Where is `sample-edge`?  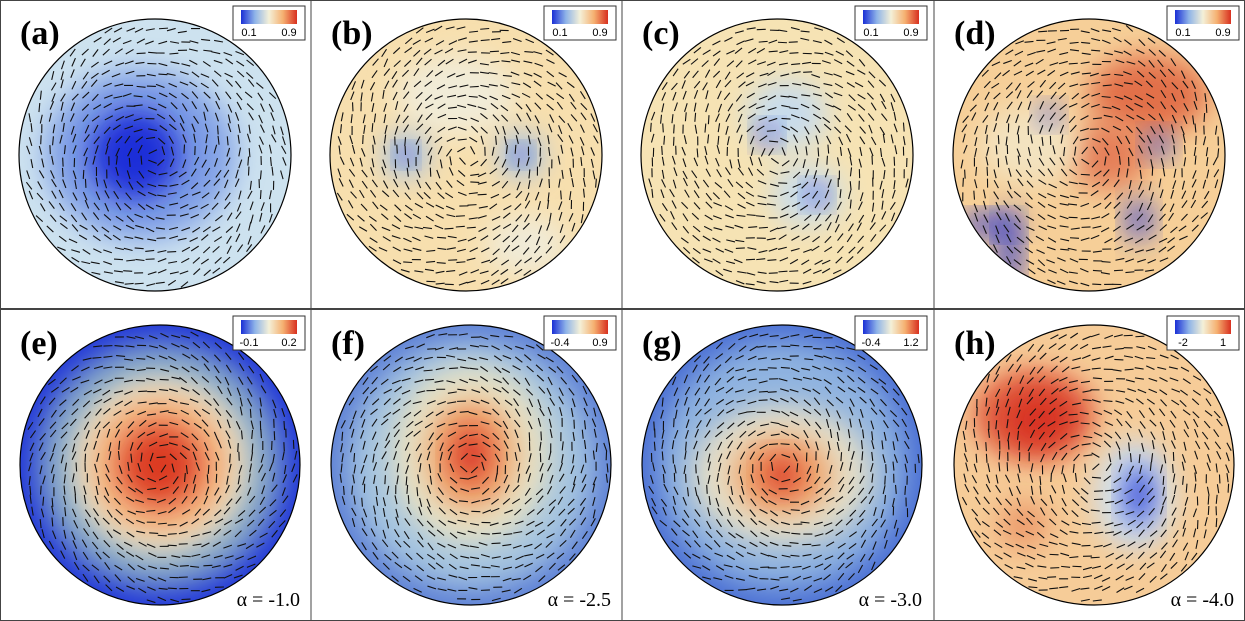 sample-edge is located at coordinates (777, 155).